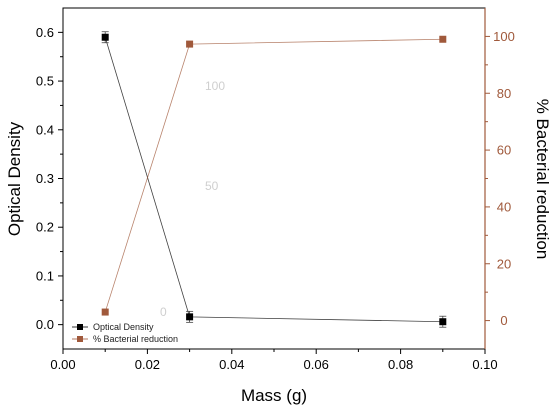  Describe the element at coordinates (45, 227) in the screenshot. I see `y-left-tick-label: 0.2` at that location.